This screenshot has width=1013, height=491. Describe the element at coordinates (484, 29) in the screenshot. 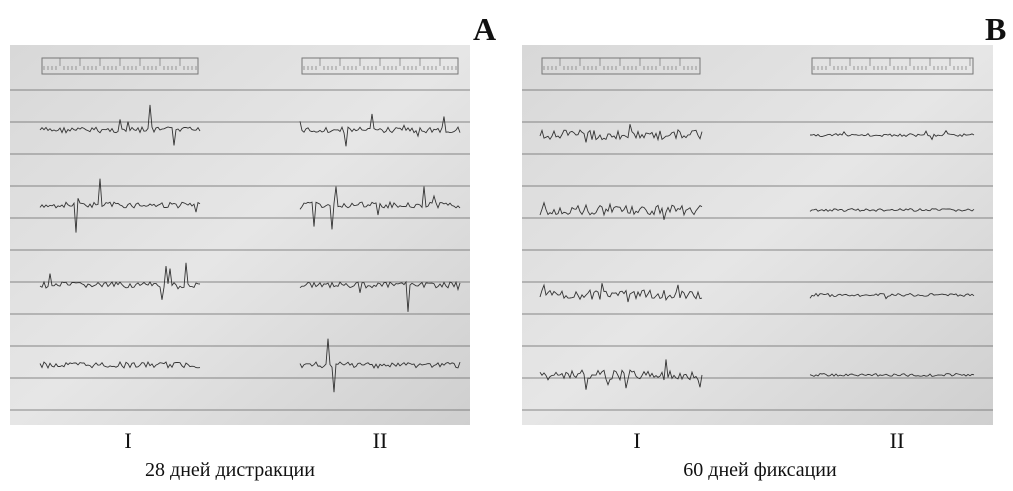

I see `panel-label: A` at that location.